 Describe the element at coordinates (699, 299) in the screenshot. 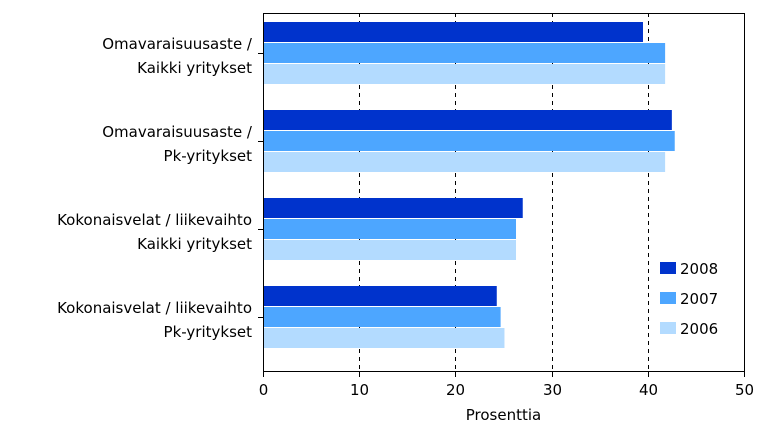

I see `legend-label-2007: 2007` at that location.